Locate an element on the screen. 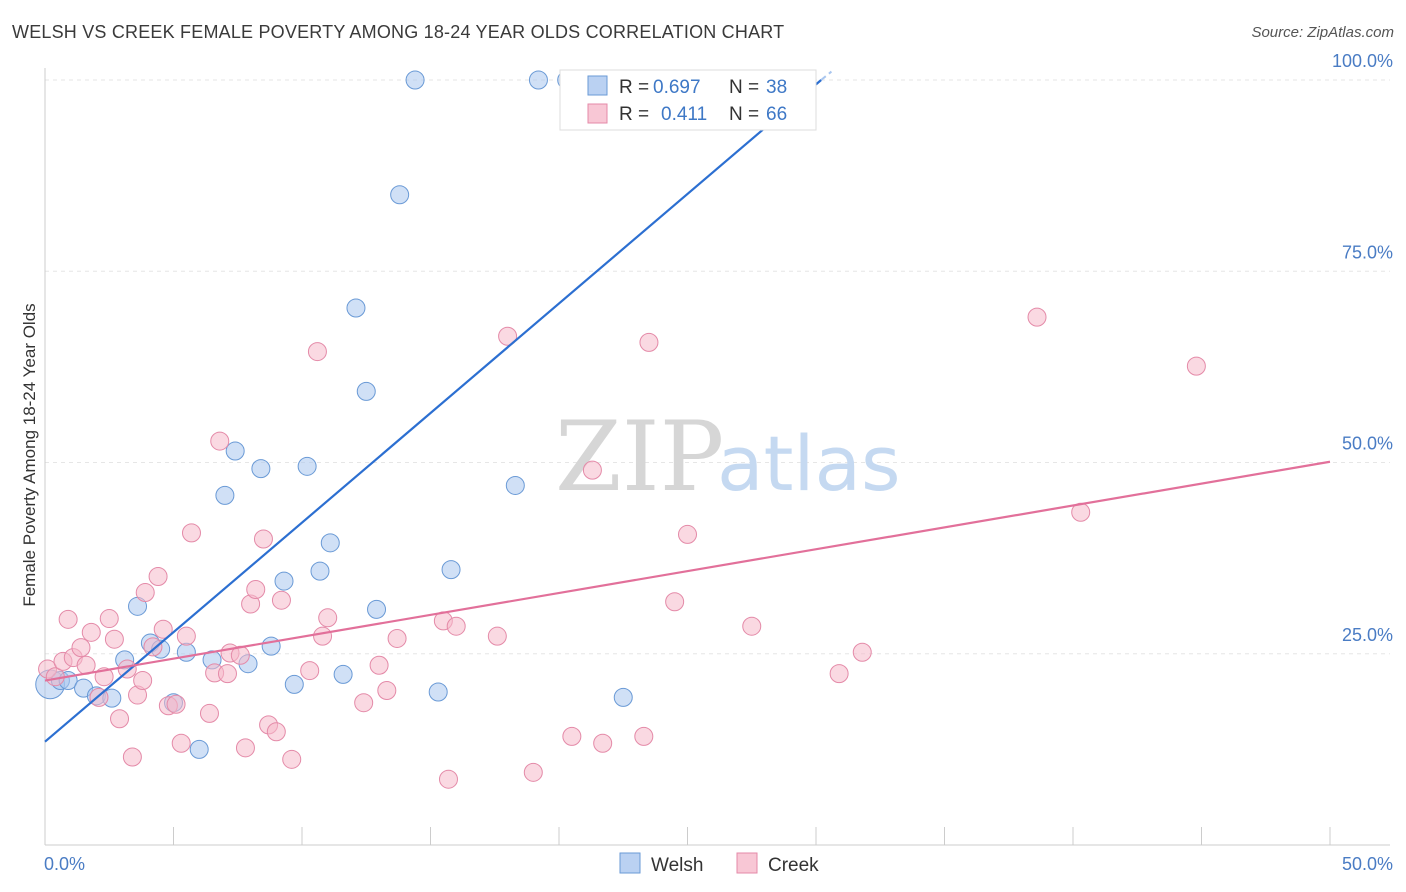 Image resolution: width=1406 pixels, height=892 pixels. legend-box: R = 0.697 N = 38 R = 0.411 N = 66 is located at coordinates (688, 100).